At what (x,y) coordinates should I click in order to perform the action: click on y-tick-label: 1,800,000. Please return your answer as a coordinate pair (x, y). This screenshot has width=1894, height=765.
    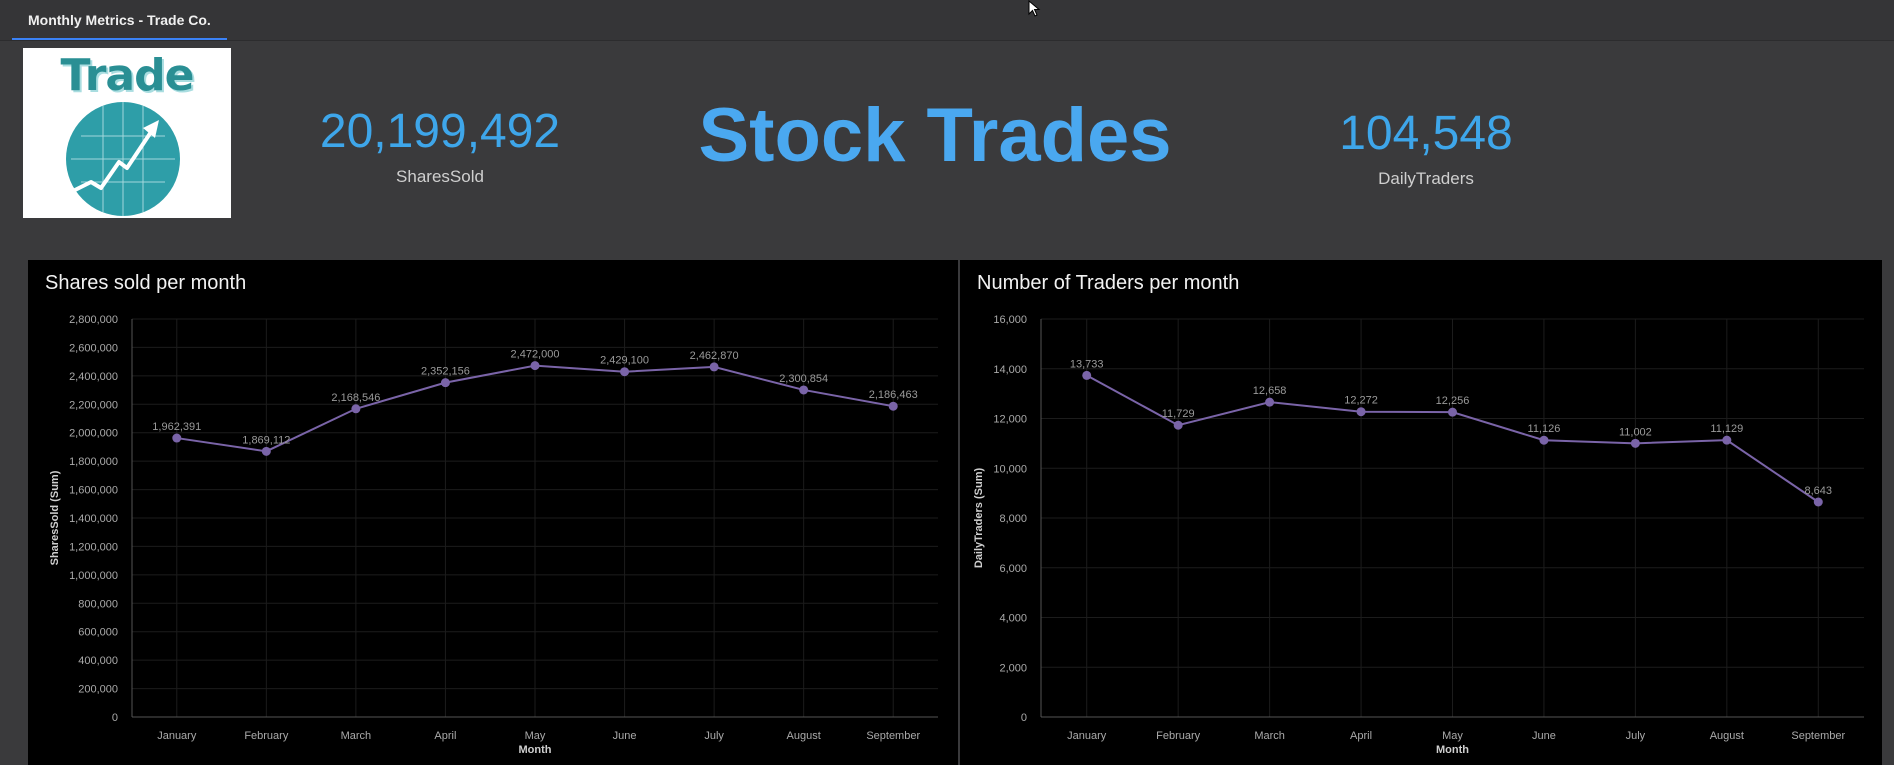
    Looking at the image, I should click on (93, 462).